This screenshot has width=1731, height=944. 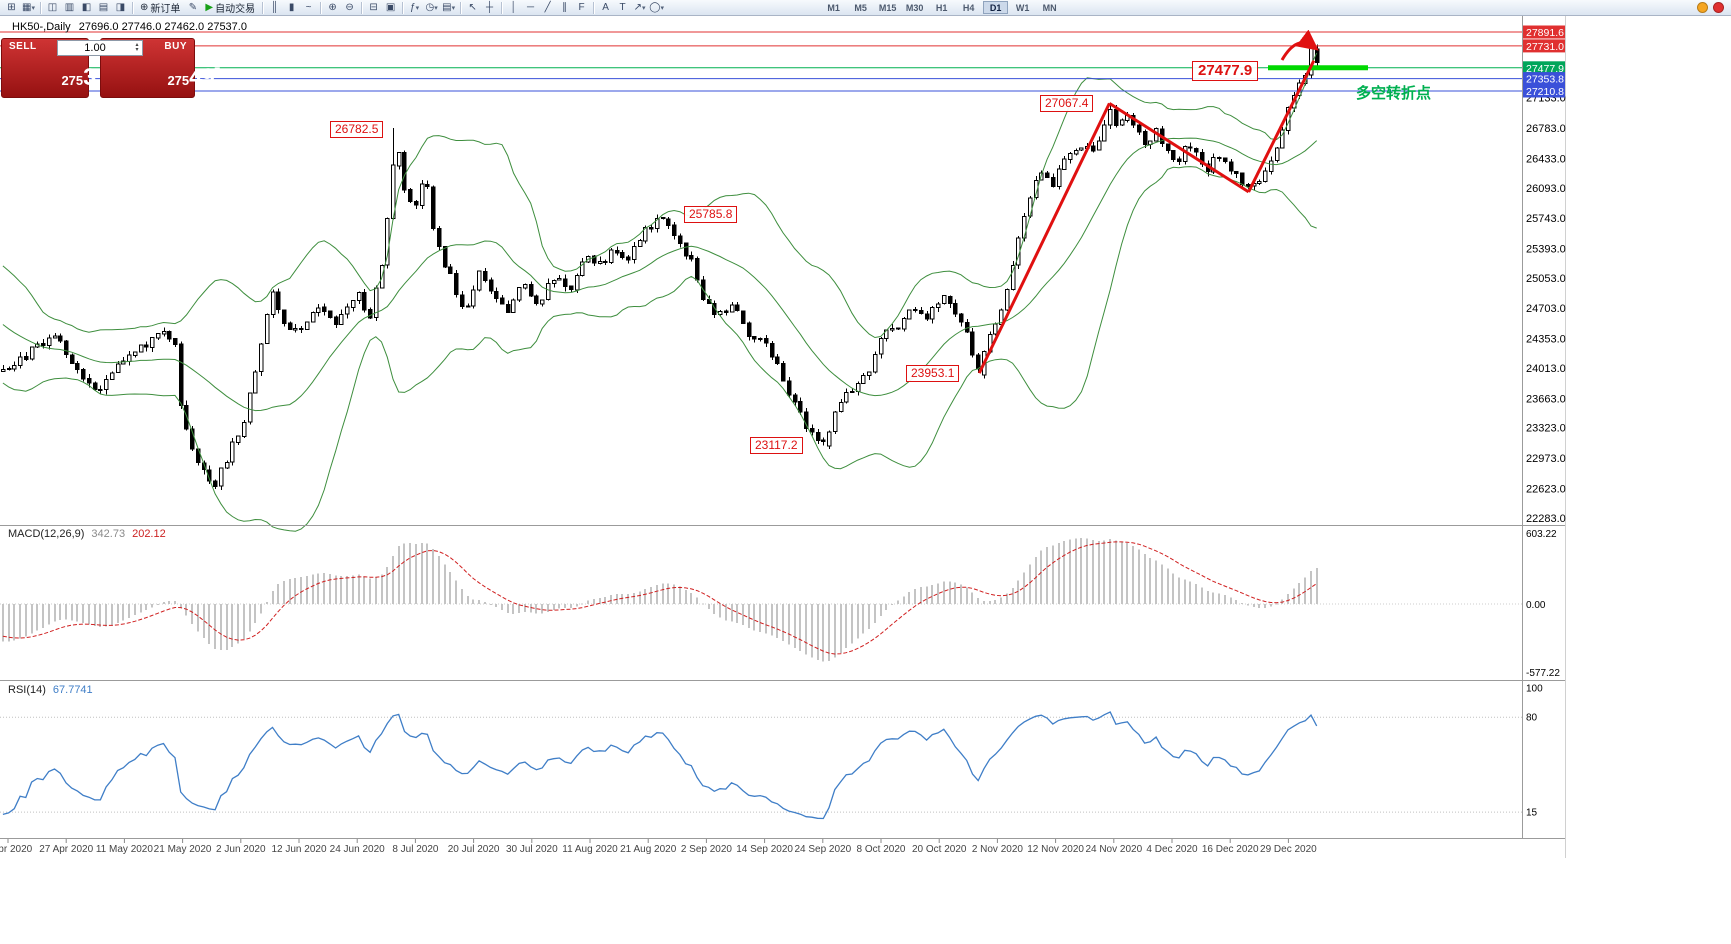 What do you see at coordinates (1532, 718) in the screenshot?
I see `svg-text: 80` at bounding box center [1532, 718].